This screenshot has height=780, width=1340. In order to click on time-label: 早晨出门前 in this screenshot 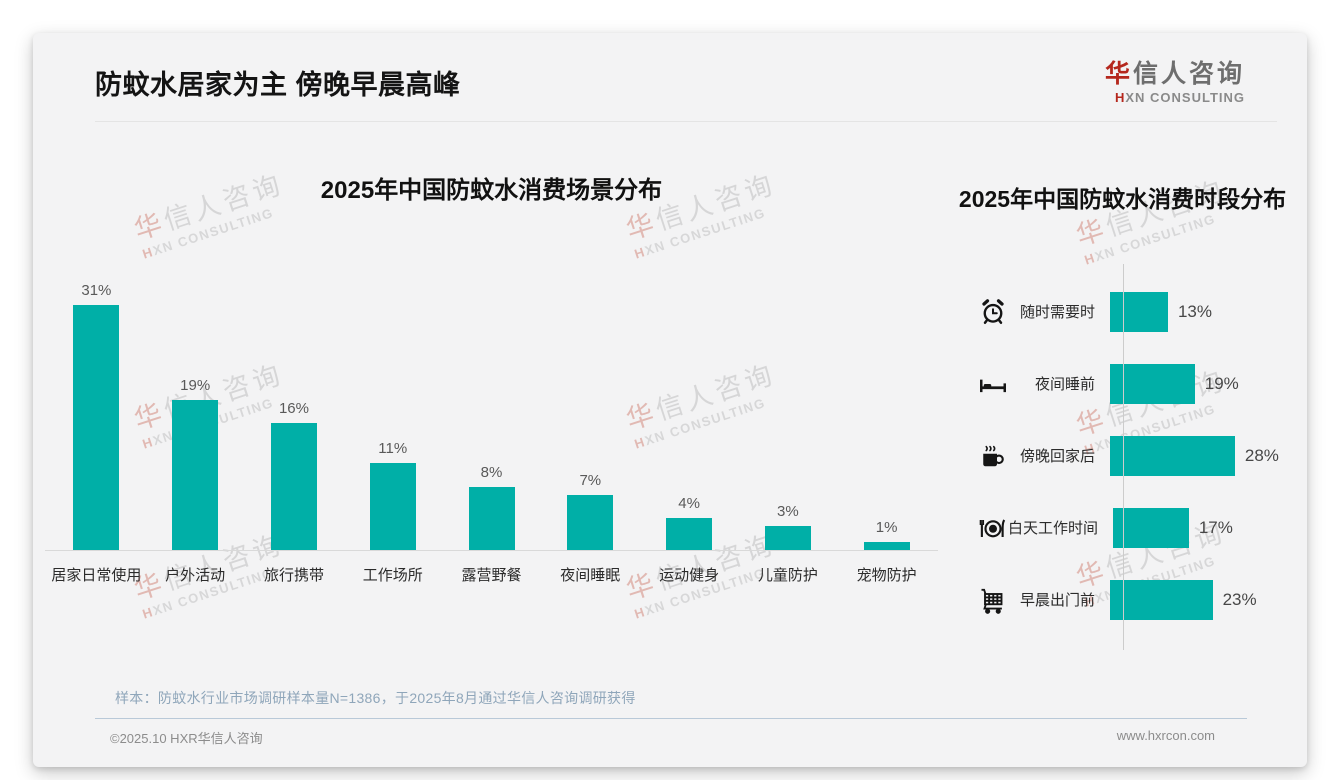, I will do `click(1057, 601)`.